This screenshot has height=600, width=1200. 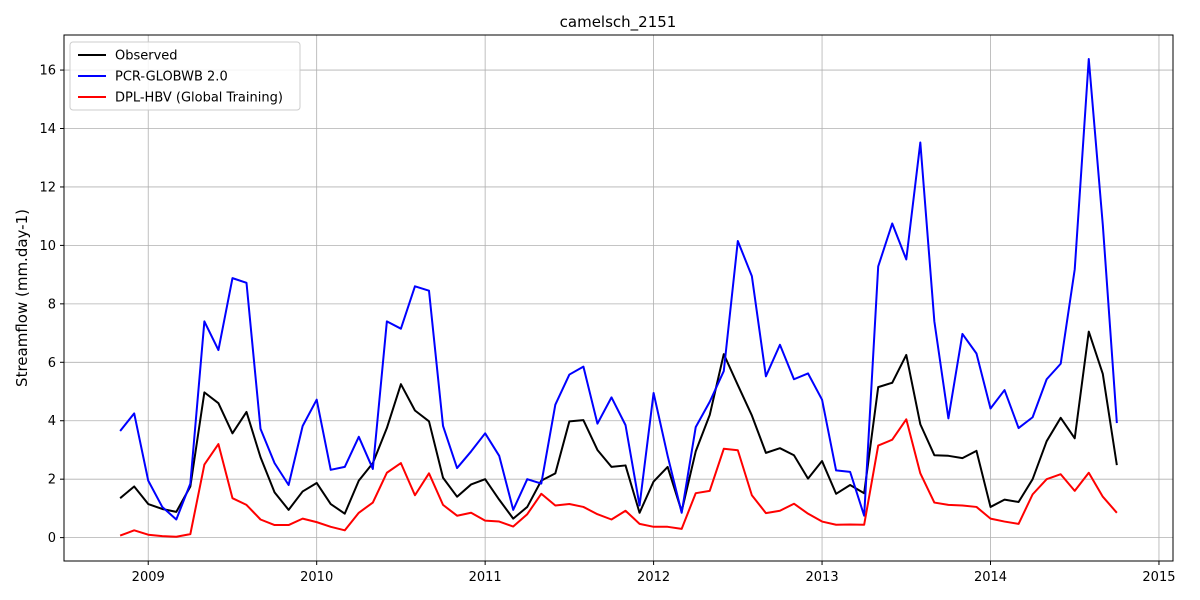 What do you see at coordinates (990, 577) in the screenshot?
I see `x-tick-label: 2014` at bounding box center [990, 577].